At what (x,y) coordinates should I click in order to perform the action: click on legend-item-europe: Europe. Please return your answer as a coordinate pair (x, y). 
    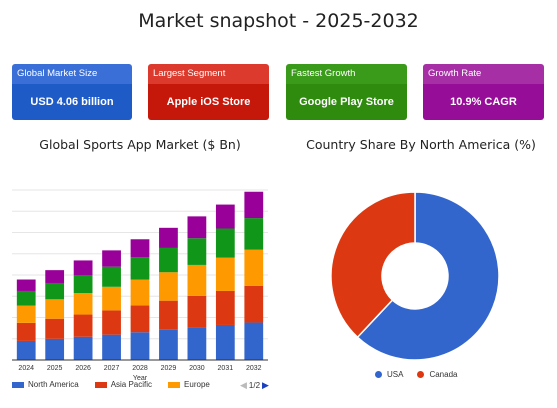
    Looking at the image, I should click on (189, 384).